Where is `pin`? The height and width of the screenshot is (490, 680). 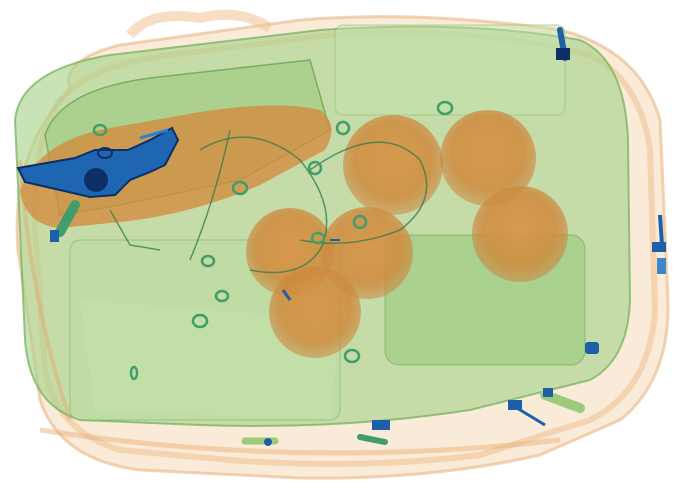 pin is located at coordinates (286, 295).